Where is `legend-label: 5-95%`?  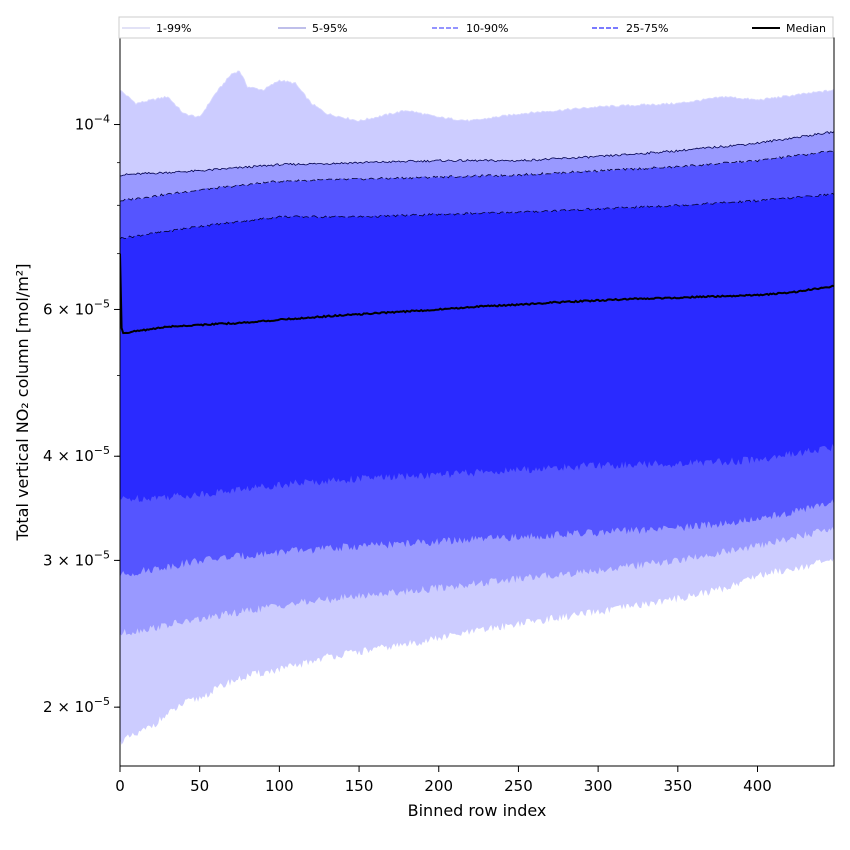
legend-label: 5-95% is located at coordinates (329, 28).